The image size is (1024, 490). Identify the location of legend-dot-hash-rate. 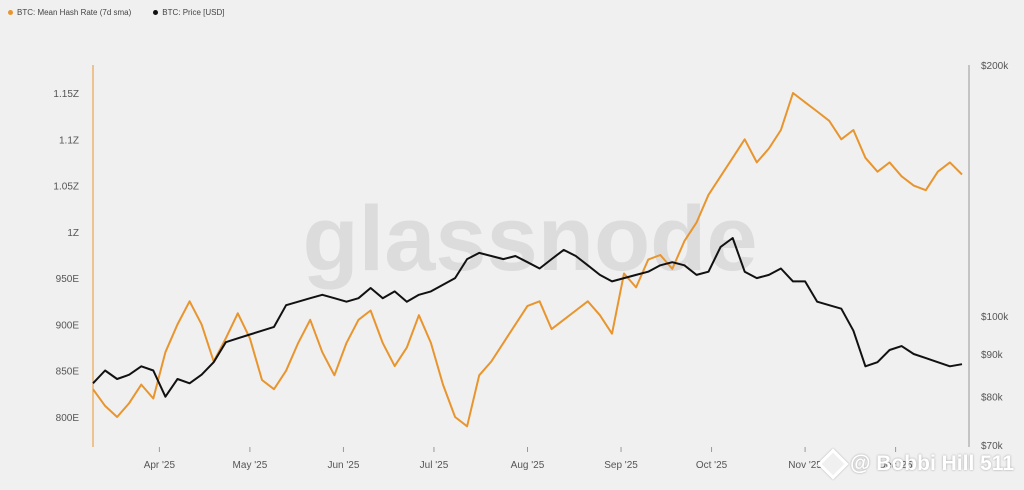
(10, 12).